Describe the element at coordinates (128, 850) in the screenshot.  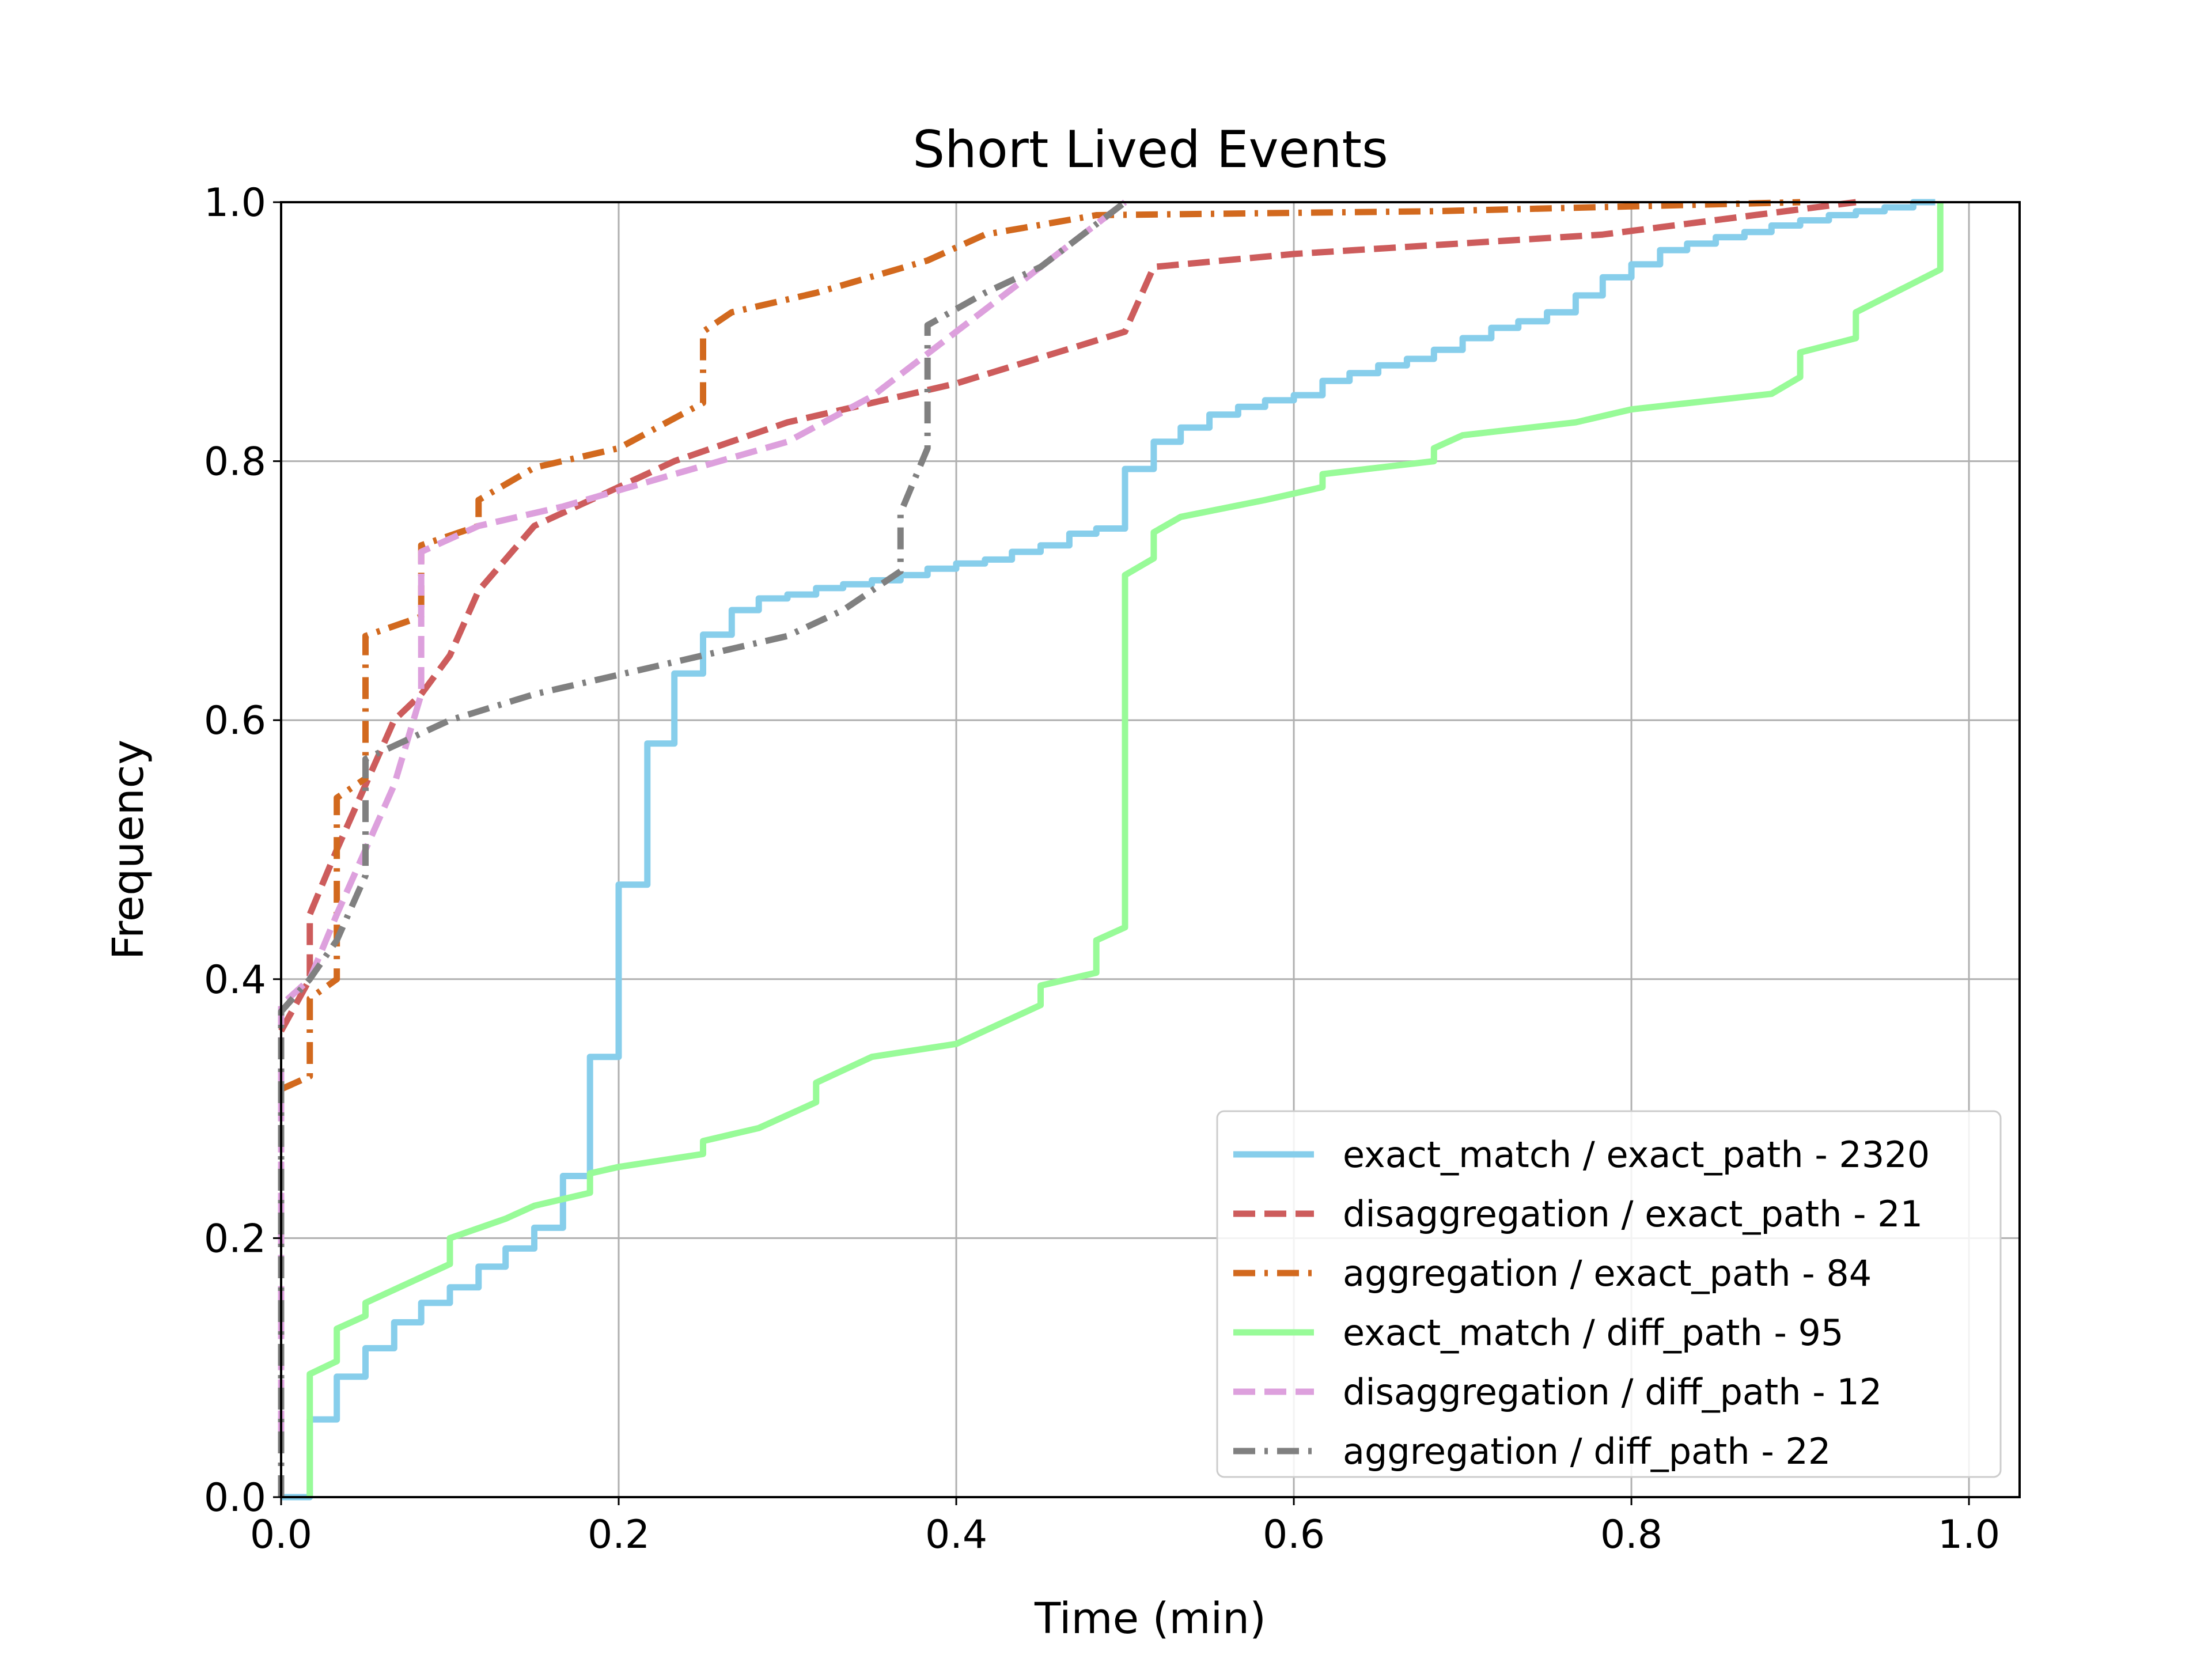
I see `y-axis-label: Frequency` at that location.